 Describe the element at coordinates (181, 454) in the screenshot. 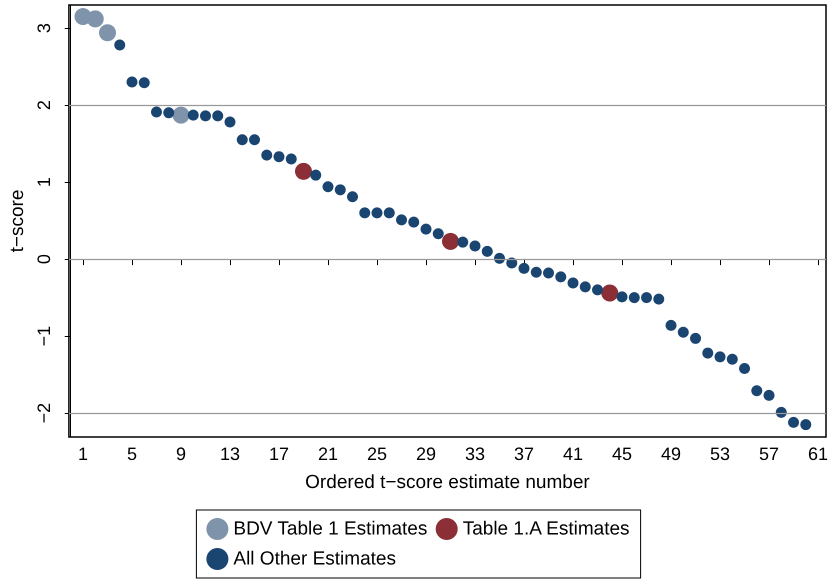

I see `x-tick-label: 9` at that location.